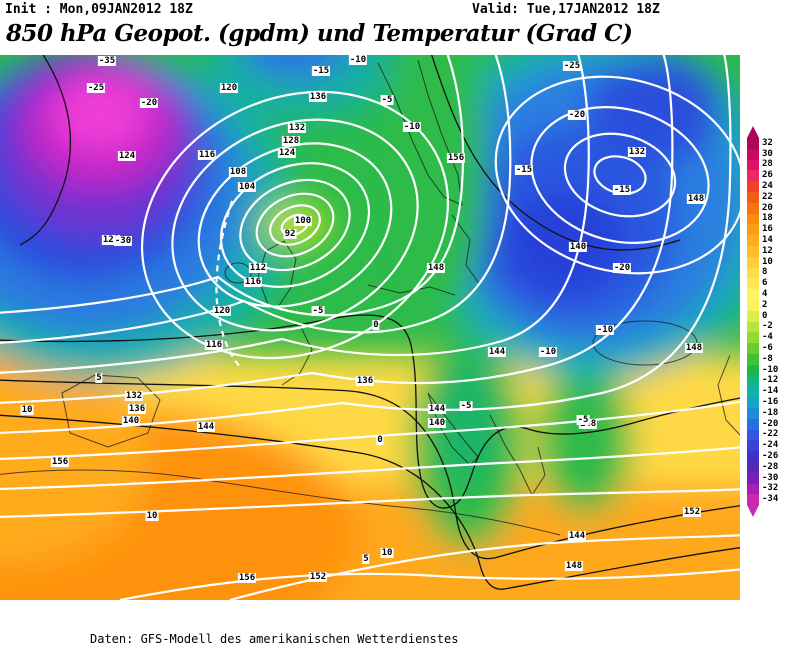  I want to click on legend-value: -6, so click(767, 348).